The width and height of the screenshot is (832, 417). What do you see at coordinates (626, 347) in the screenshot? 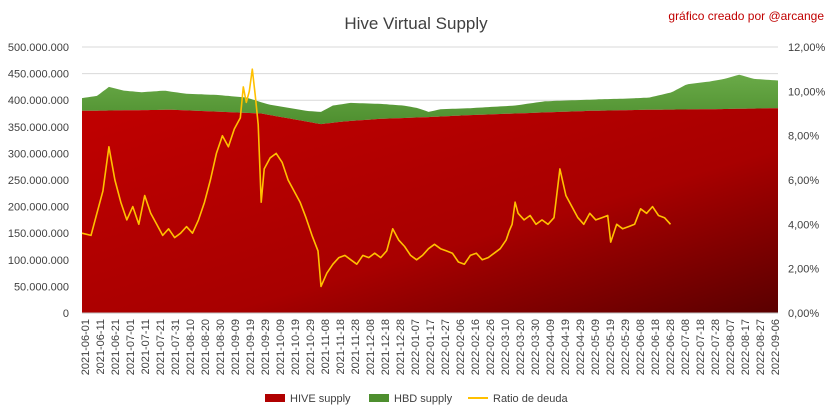
I see `x-tick-label: 2022-05-29` at bounding box center [626, 347].